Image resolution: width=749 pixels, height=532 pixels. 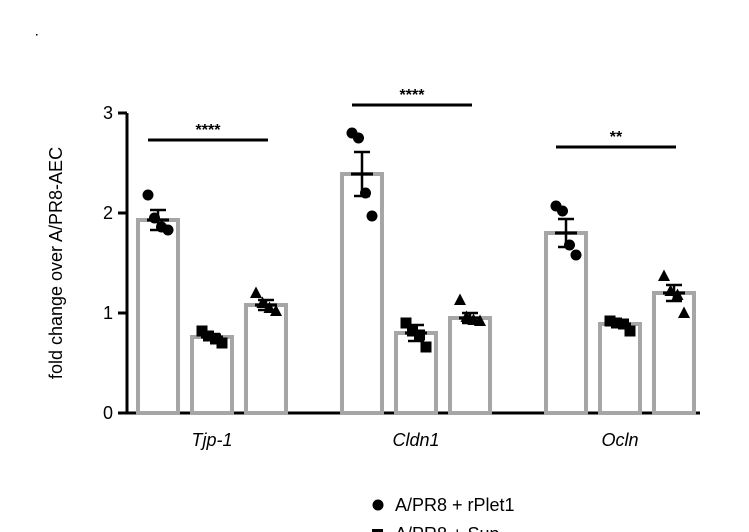 I want to click on category-label: Tjp-1, so click(x=211, y=440).